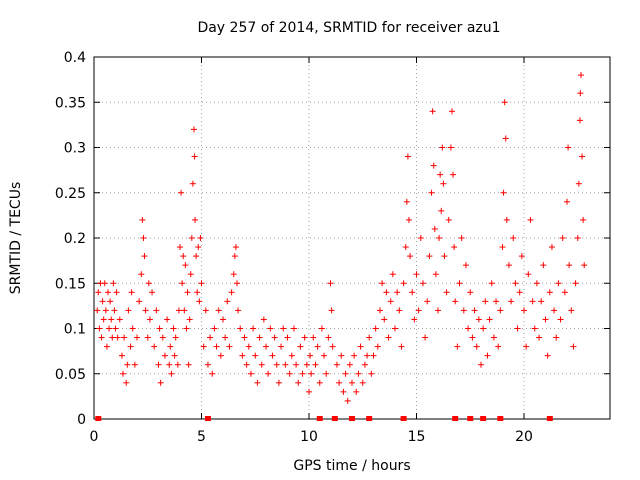  Describe the element at coordinates (70, 284) in the screenshot. I see `y-tick-label: 0.15` at that location.